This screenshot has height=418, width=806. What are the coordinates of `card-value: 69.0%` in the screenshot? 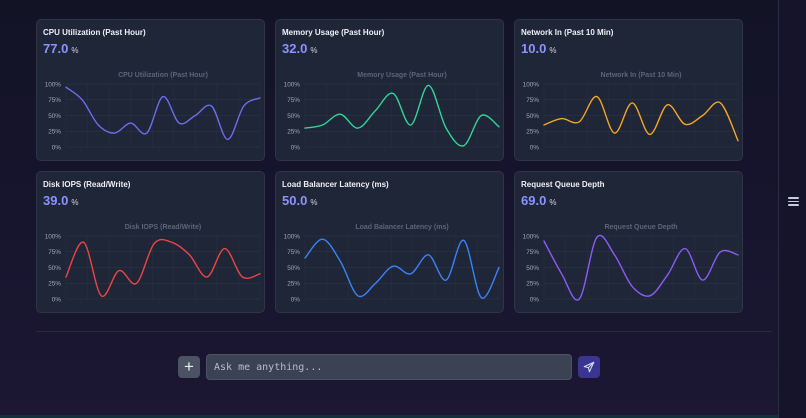 It's located at (538, 200).